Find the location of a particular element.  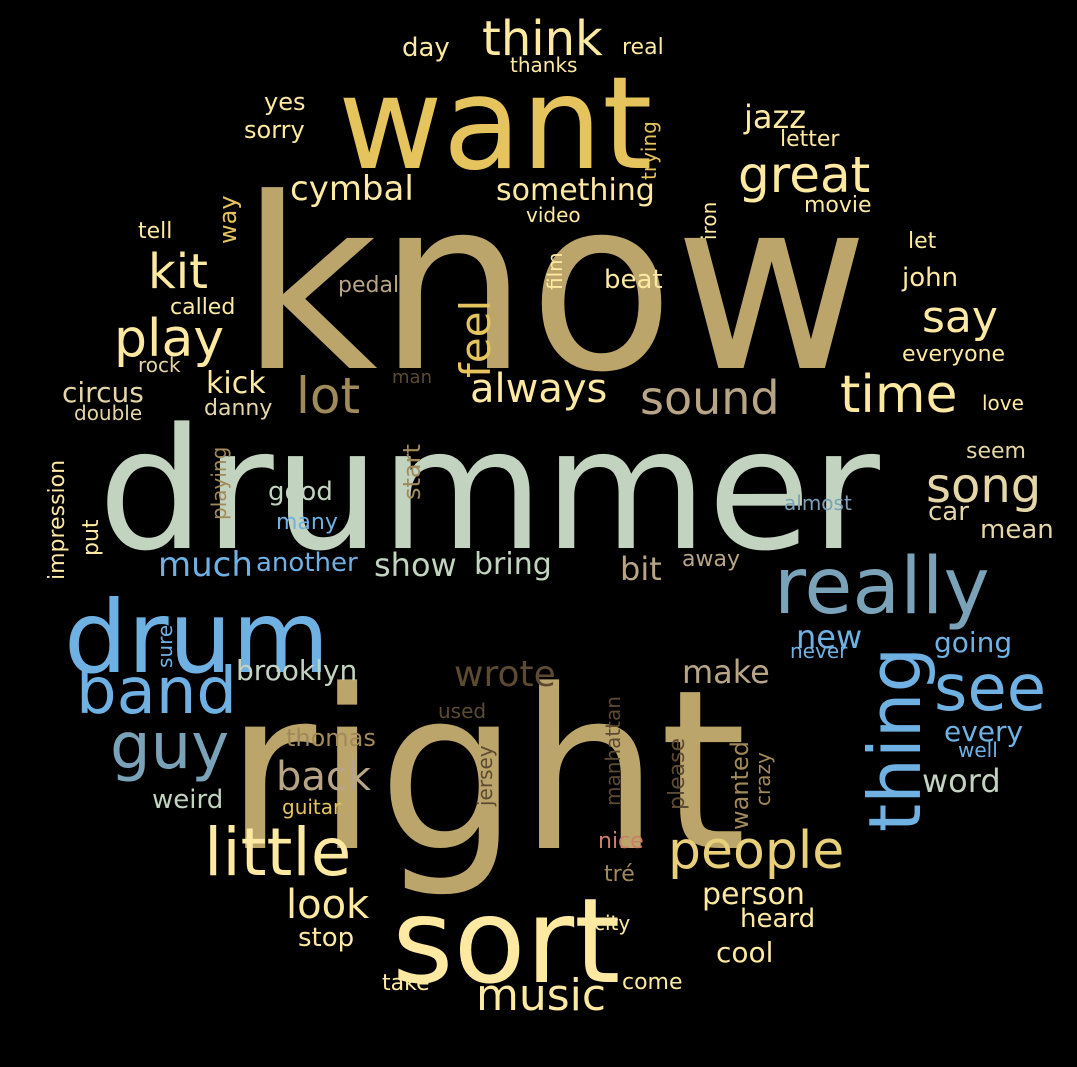

word-film: film is located at coordinates (555, 271).